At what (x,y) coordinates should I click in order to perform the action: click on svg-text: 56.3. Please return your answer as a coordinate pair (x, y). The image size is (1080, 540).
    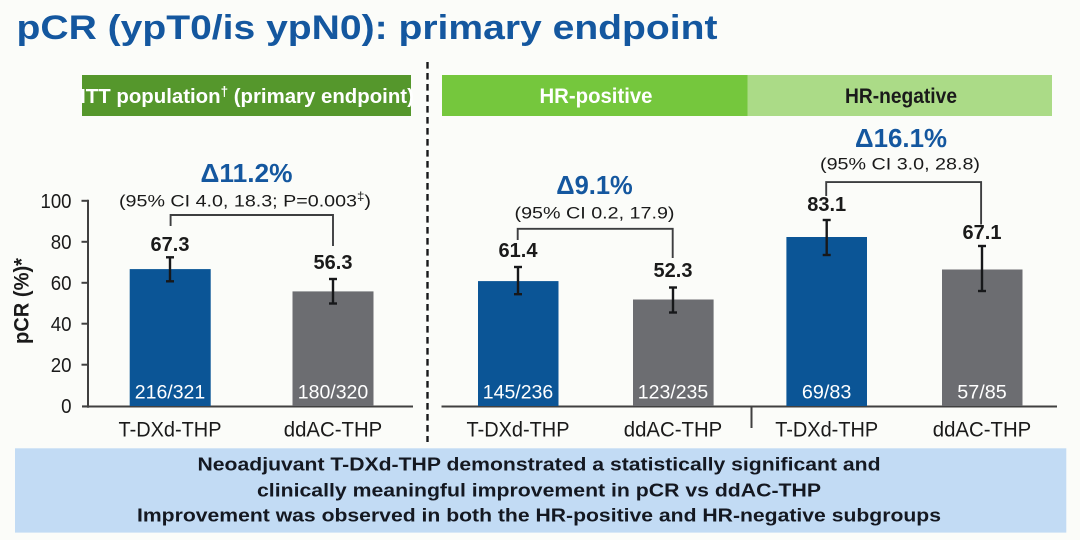
    Looking at the image, I should click on (333, 263).